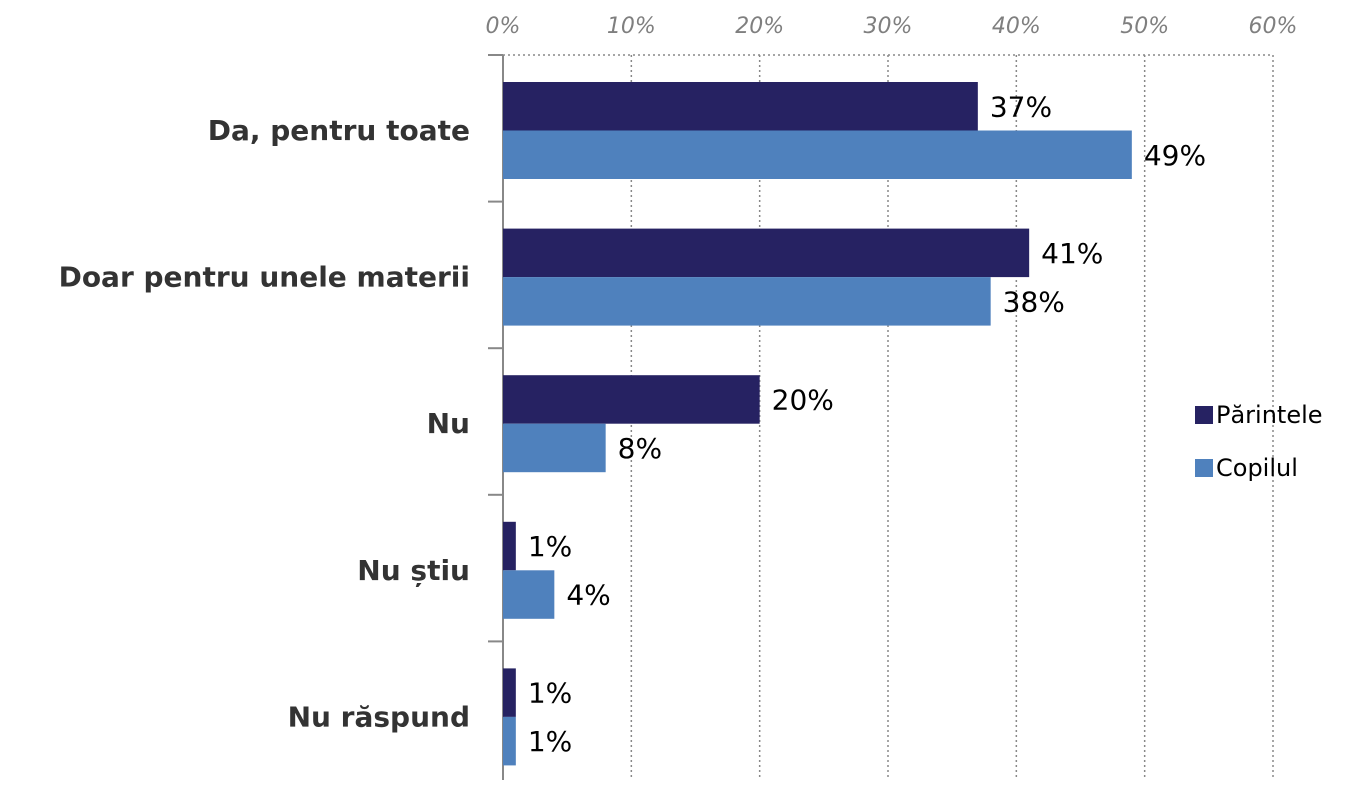 The image size is (1354, 785). I want to click on x-tick-label: 0%, so click(503, 26).